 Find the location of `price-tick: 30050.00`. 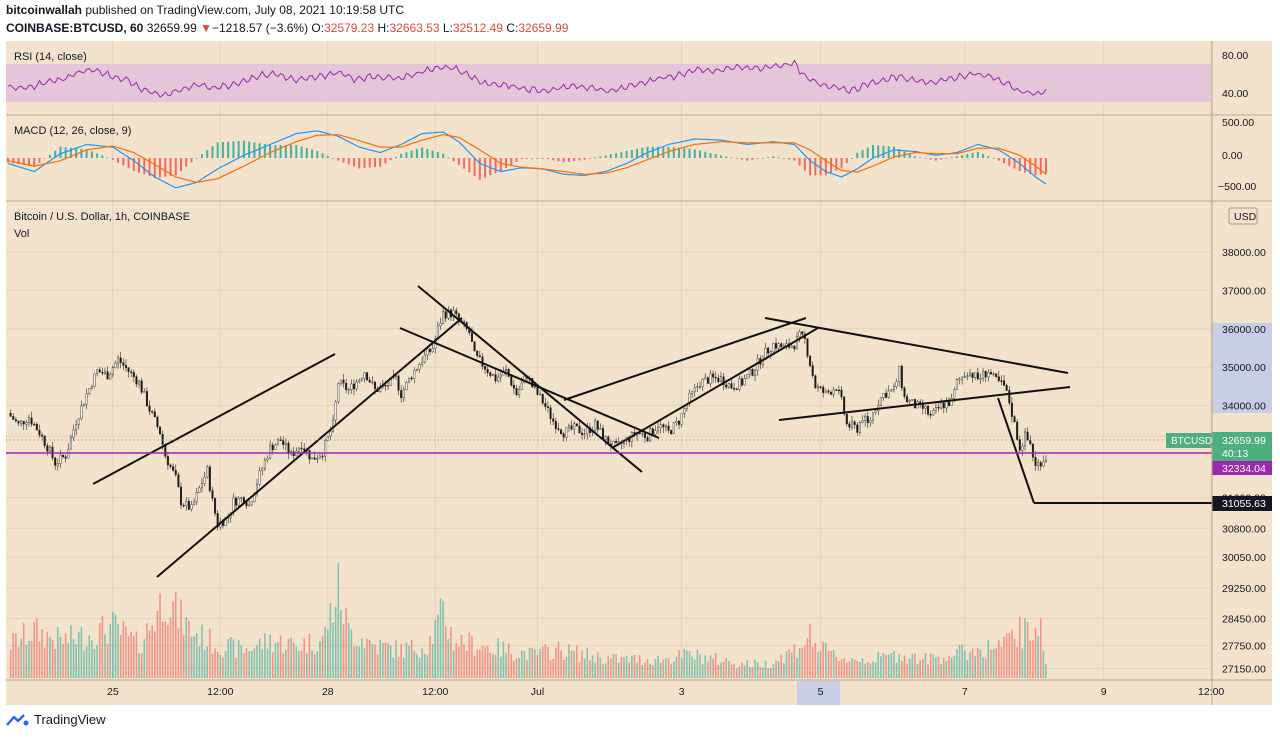

price-tick: 30050.00 is located at coordinates (1244, 558).